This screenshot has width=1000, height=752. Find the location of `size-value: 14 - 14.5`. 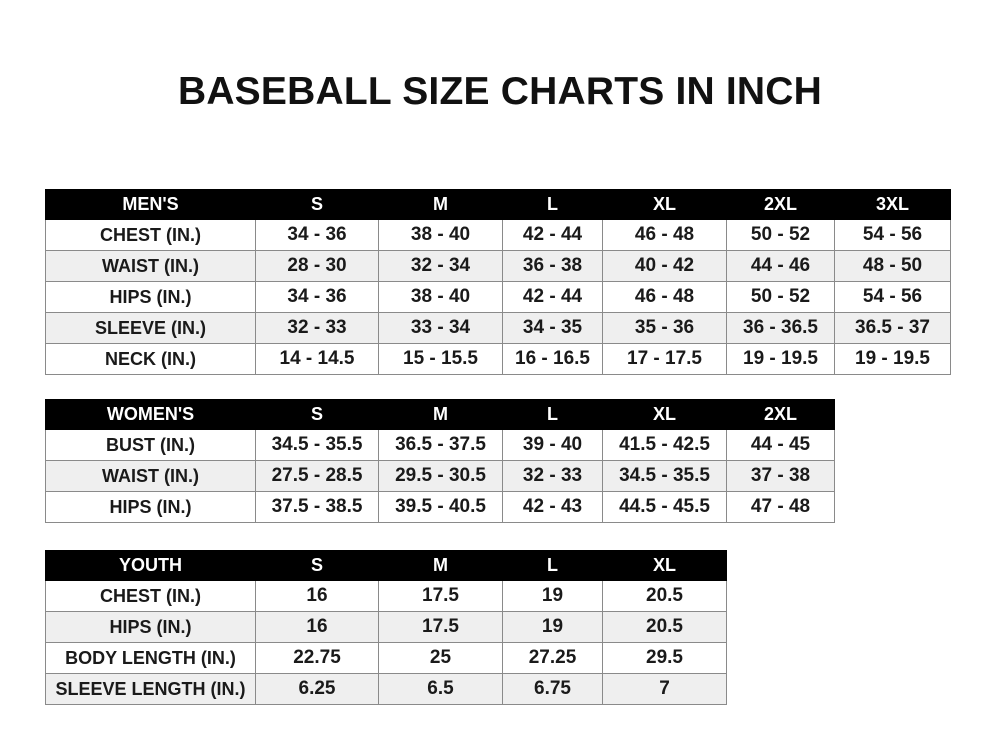

size-value: 14 - 14.5 is located at coordinates (317, 359).